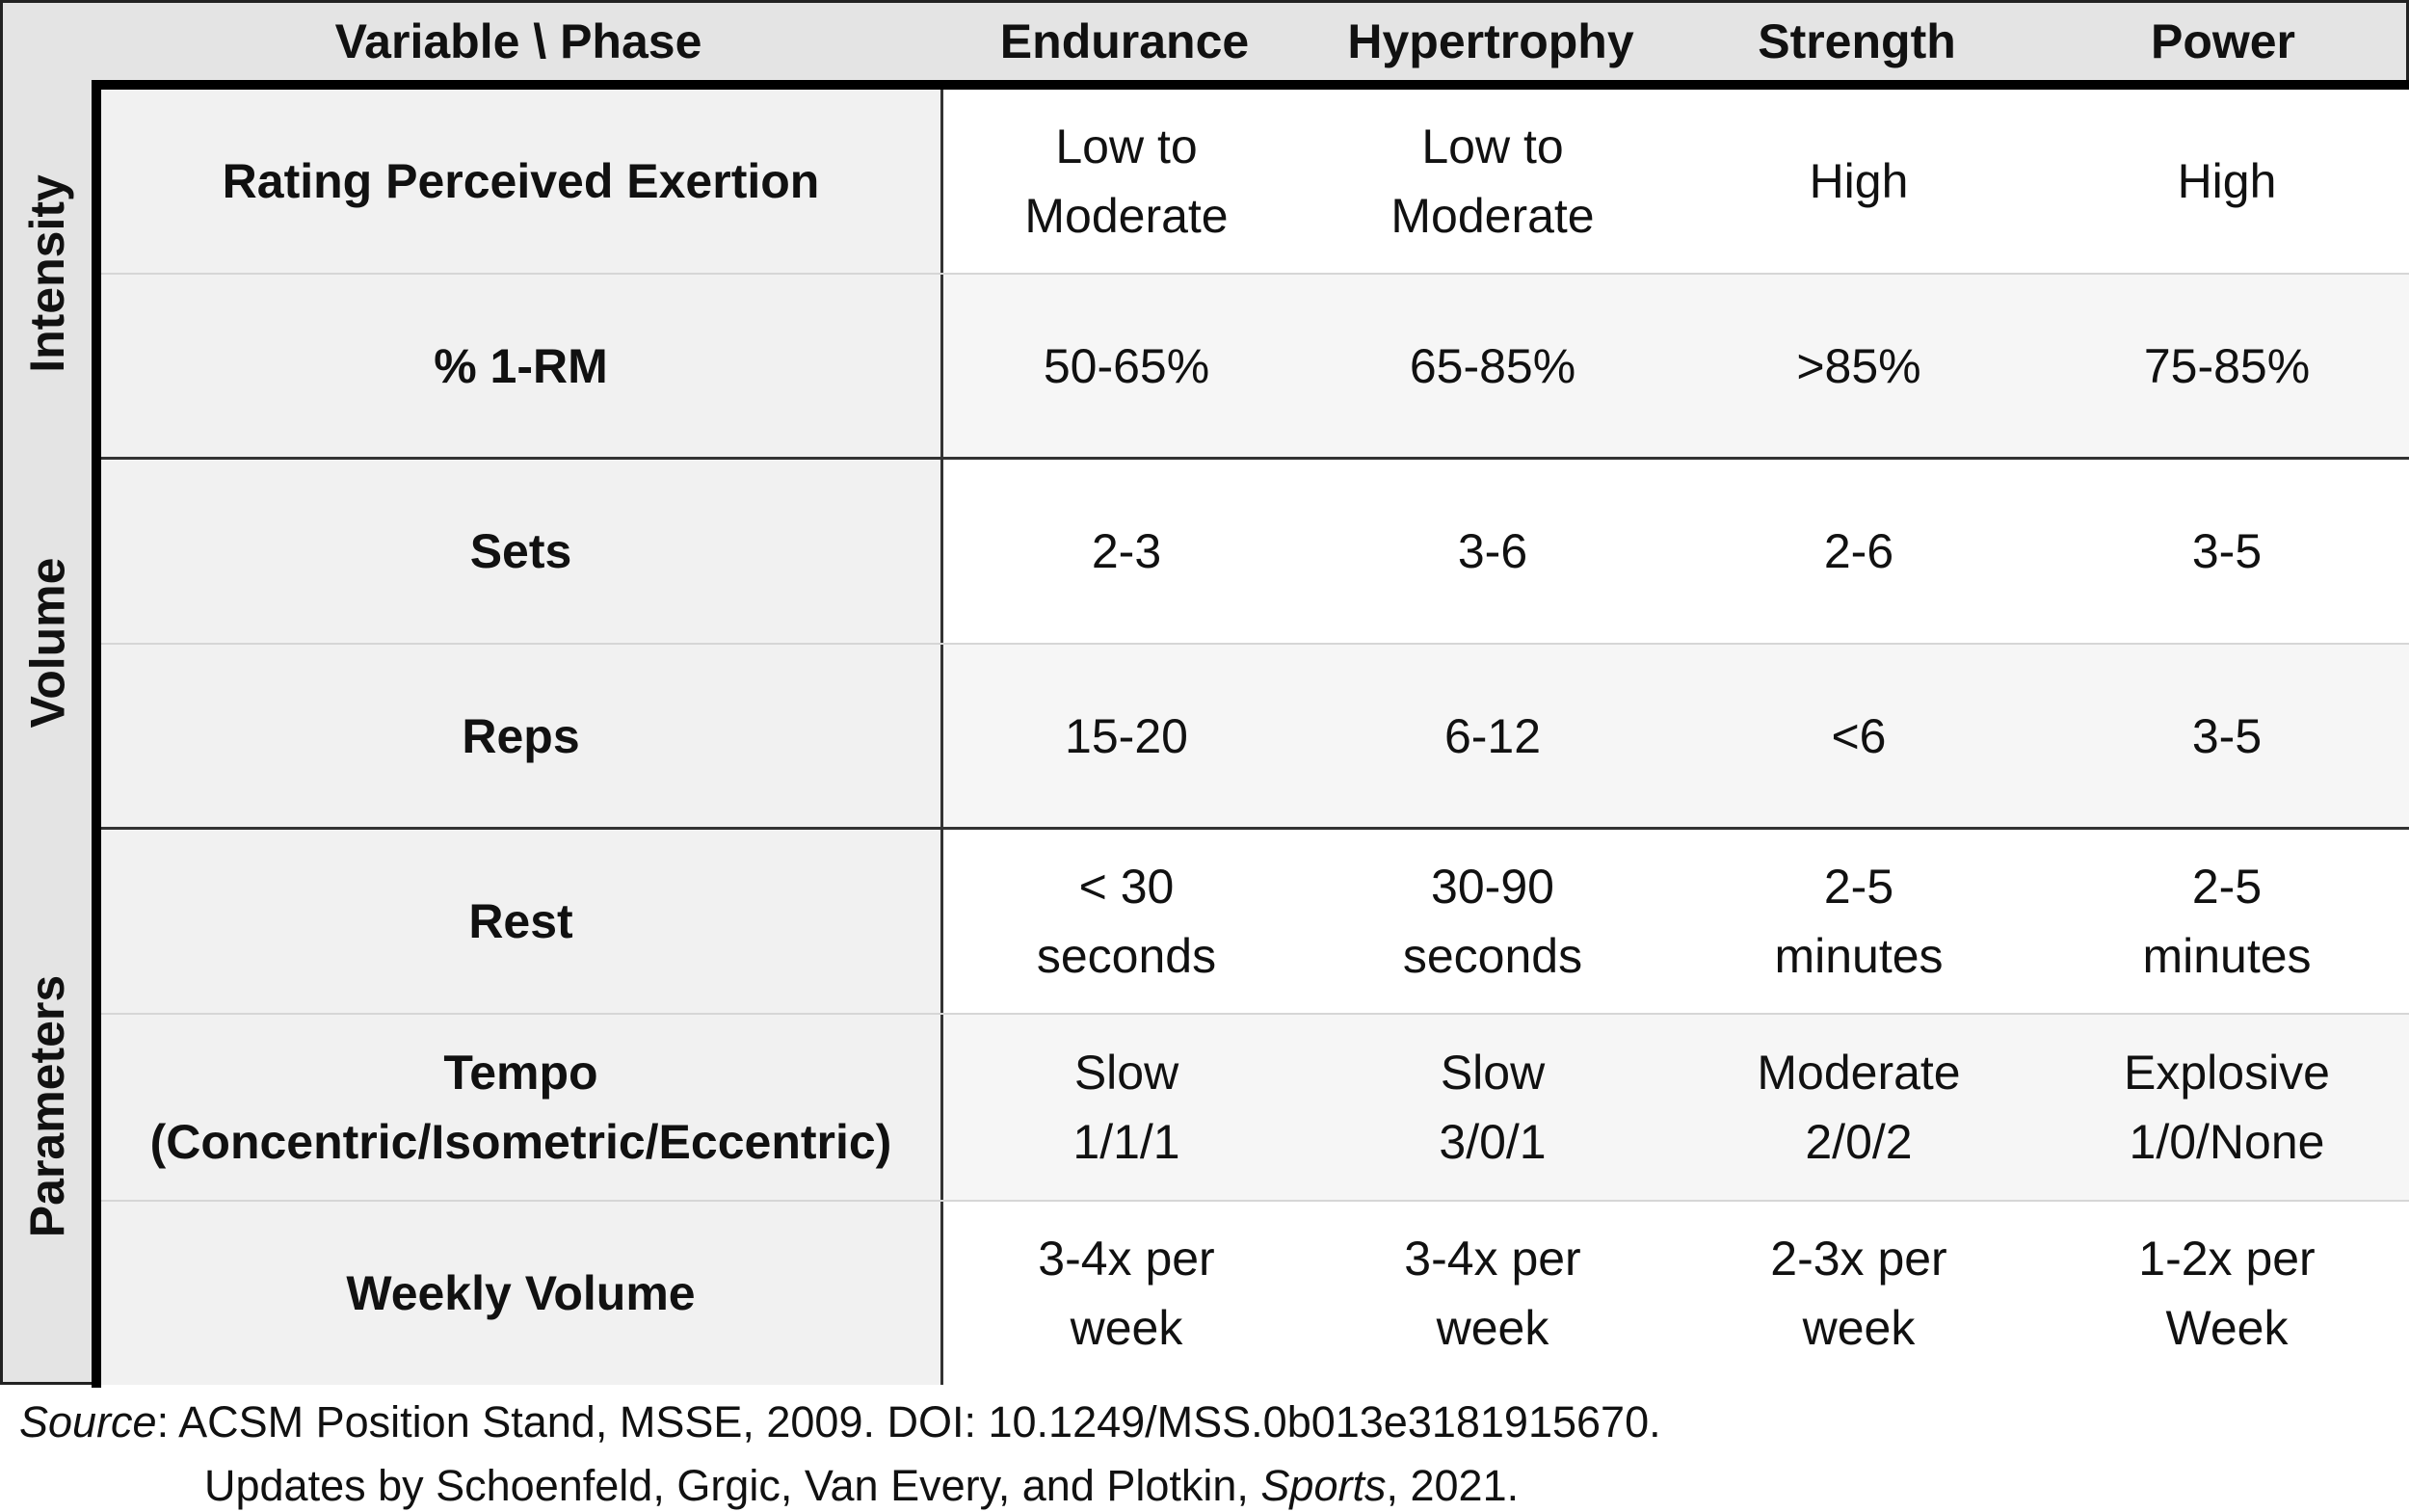 This screenshot has width=2409, height=1512. I want to click on group-label-volume-text: Volume, so click(48, 643).